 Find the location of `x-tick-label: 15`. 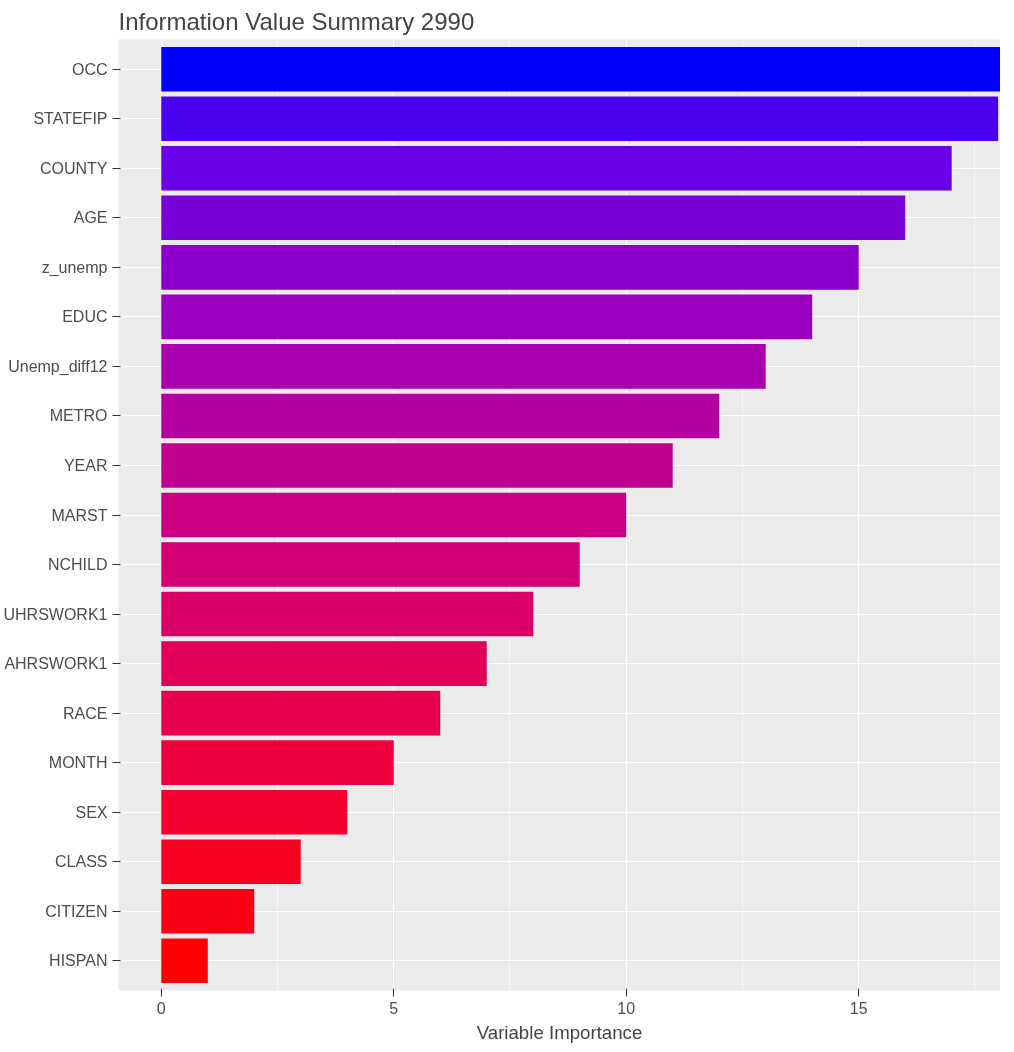

x-tick-label: 15 is located at coordinates (858, 1008).